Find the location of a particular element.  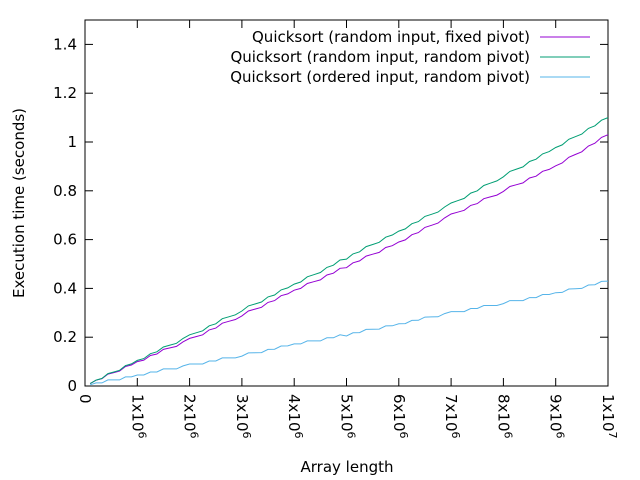

x-tick-label: 1x106 is located at coordinates (138, 416).